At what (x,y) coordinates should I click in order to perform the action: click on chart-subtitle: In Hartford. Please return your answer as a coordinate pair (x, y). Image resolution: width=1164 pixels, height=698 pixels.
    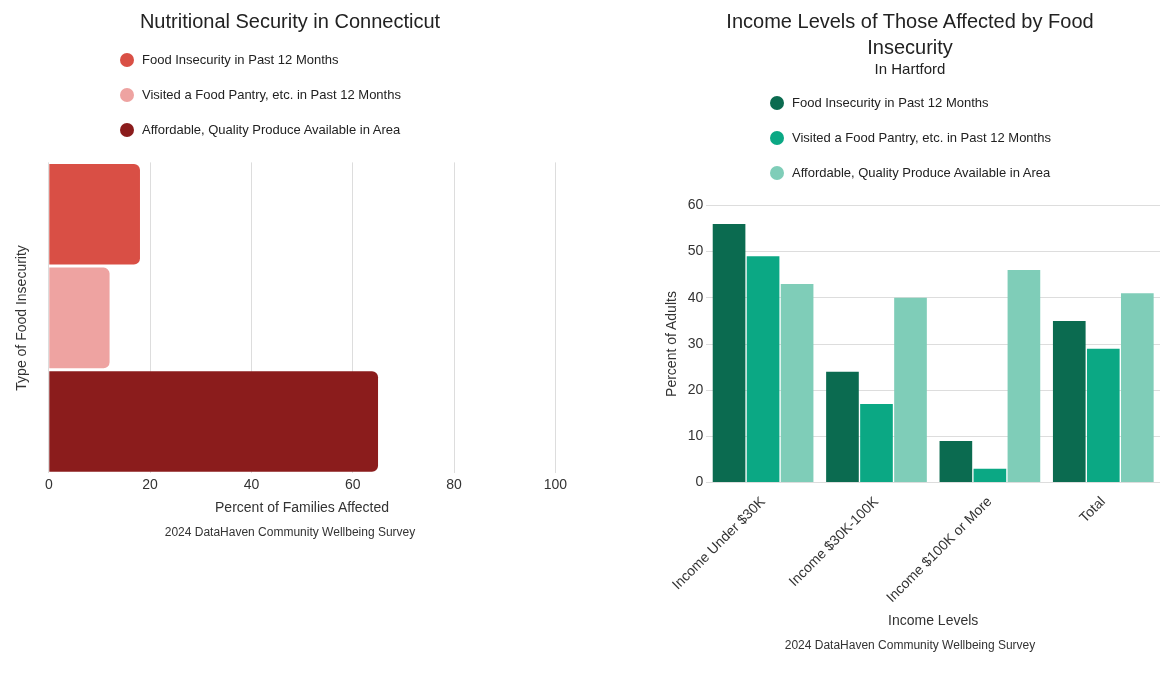
    Looking at the image, I should click on (910, 68).